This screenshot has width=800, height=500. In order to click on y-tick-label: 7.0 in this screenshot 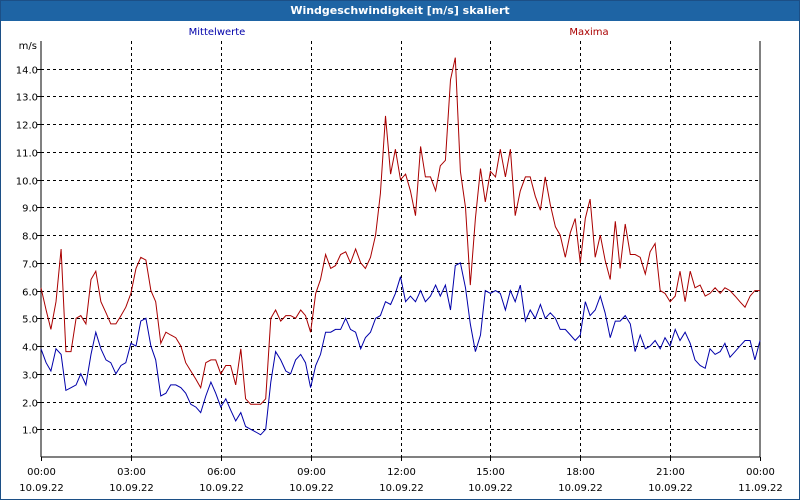, I will do `click(30, 265)`.